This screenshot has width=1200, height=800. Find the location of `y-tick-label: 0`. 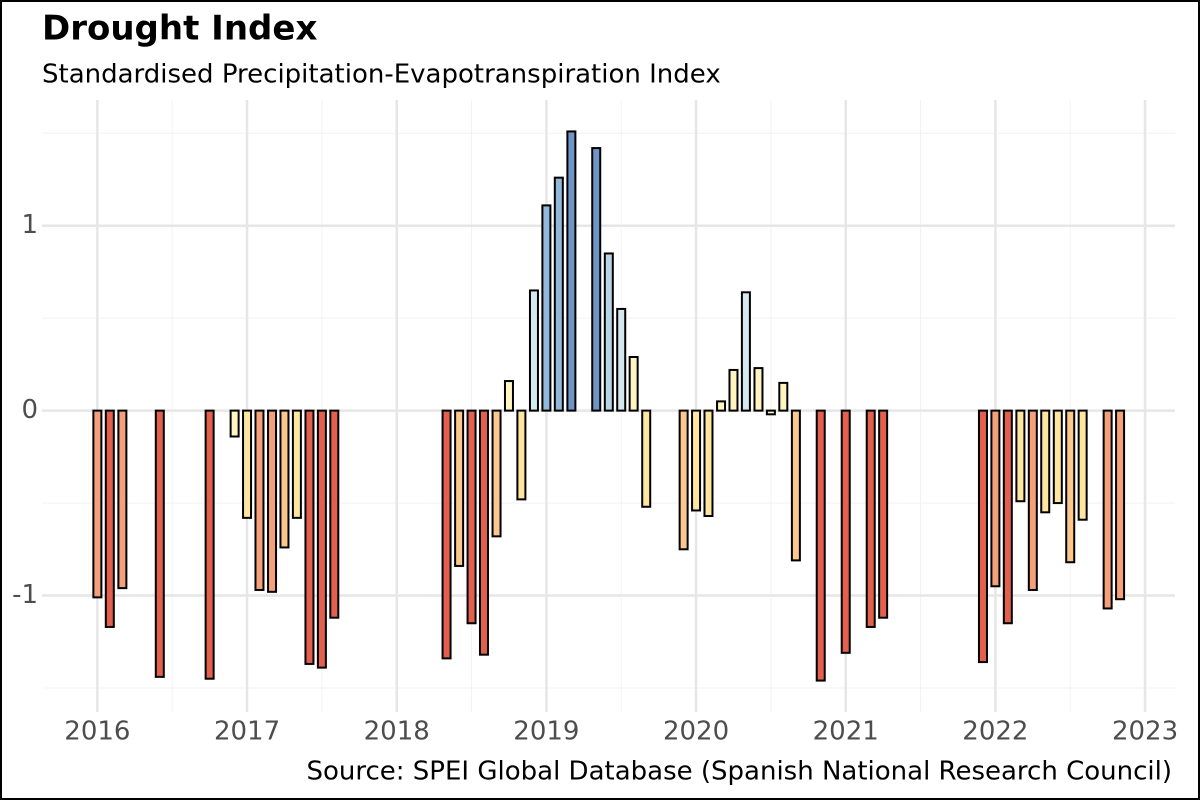

y-tick-label: 0 is located at coordinates (29, 410).